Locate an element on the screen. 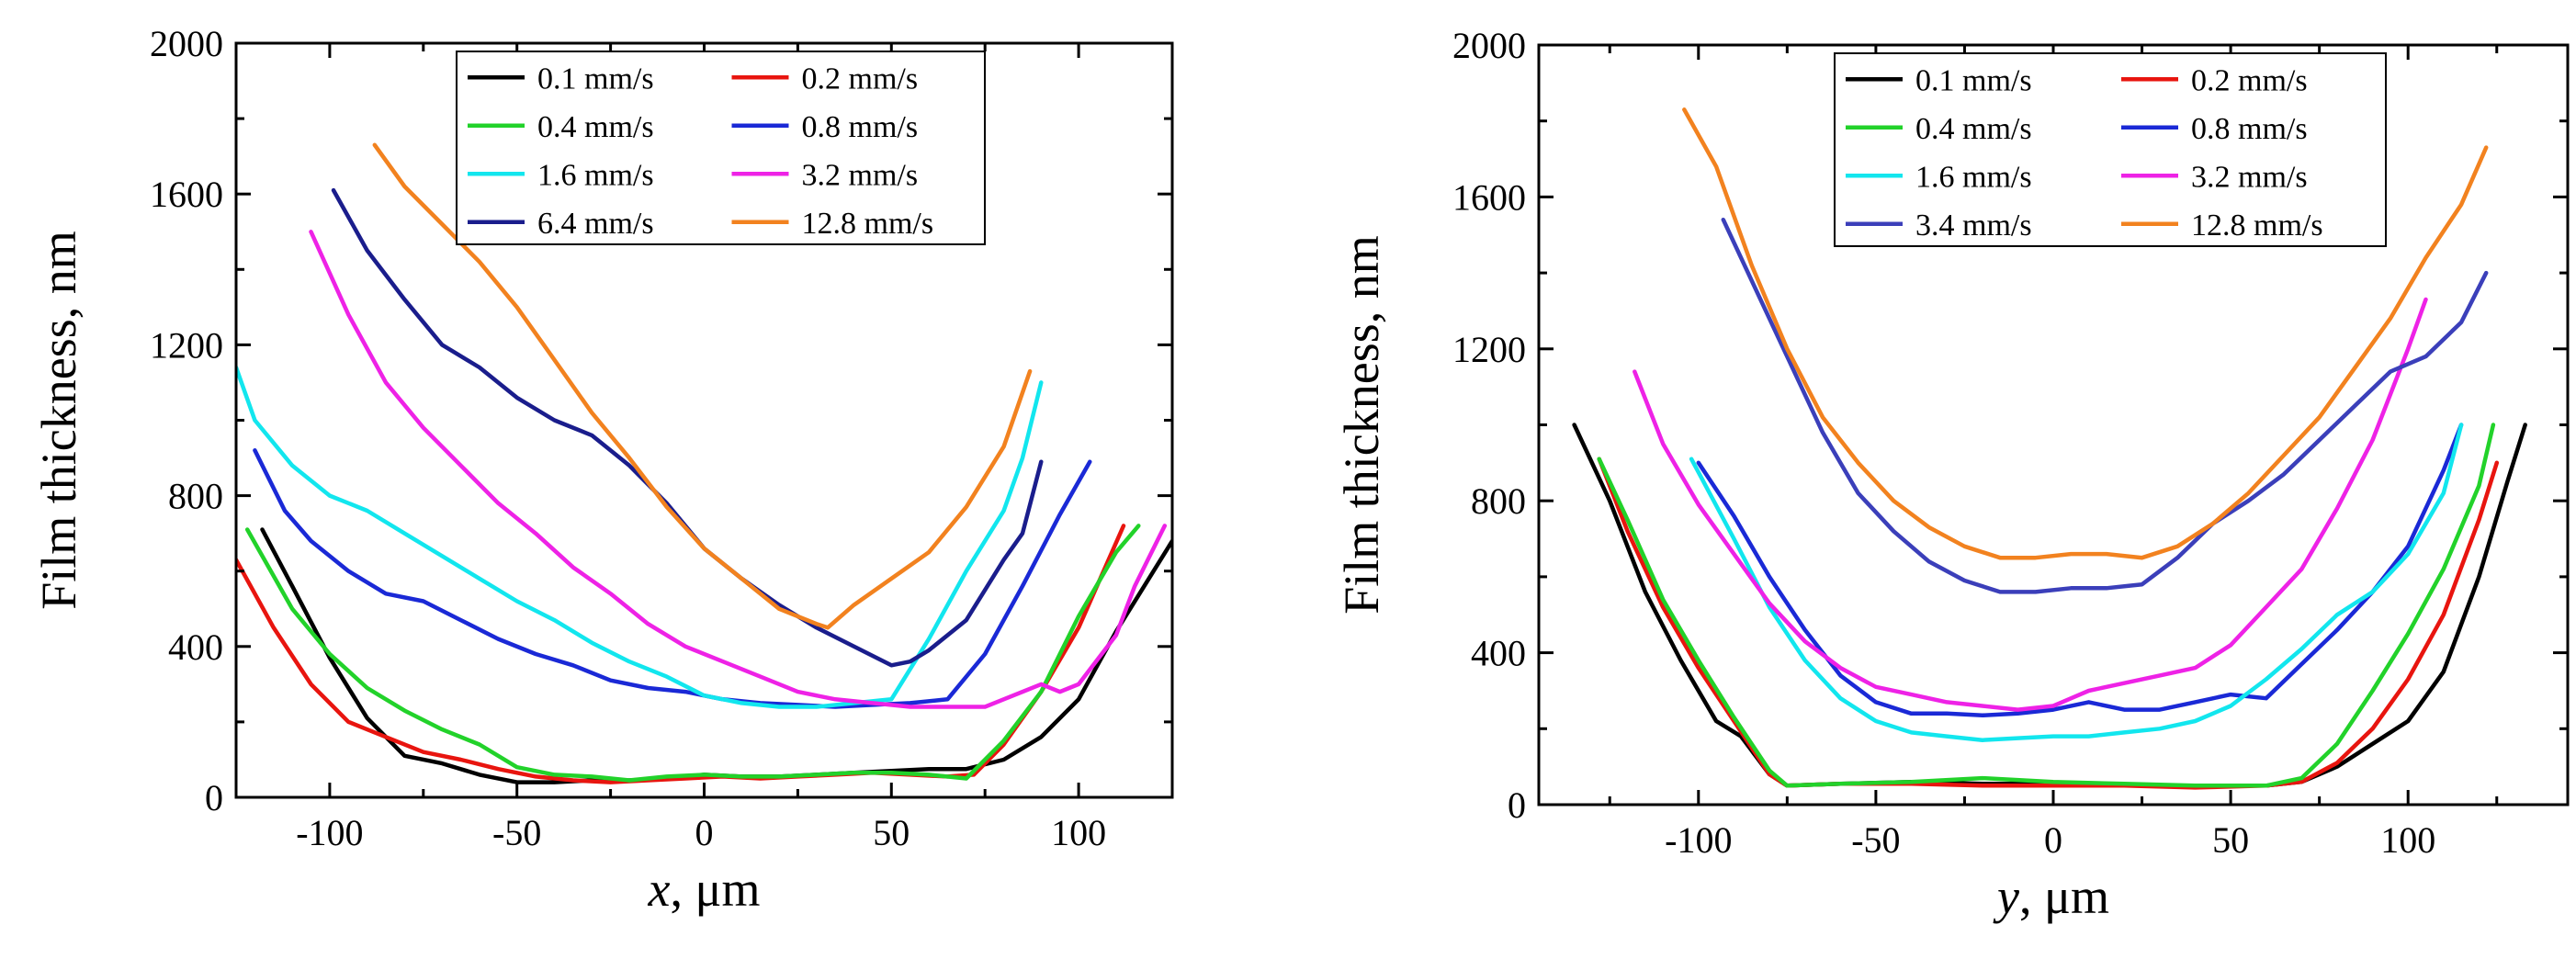 This screenshot has width=2576, height=970. series-line-3_2-mm-s is located at coordinates (2030, 504).